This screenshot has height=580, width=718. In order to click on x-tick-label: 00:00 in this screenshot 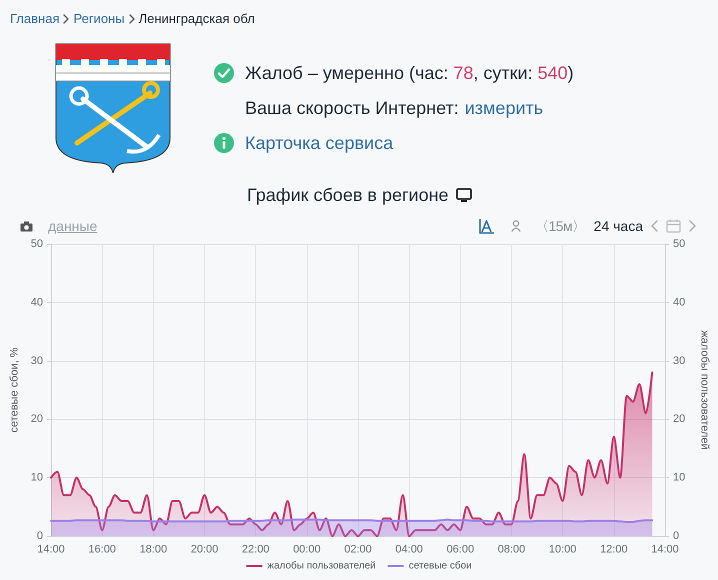, I will do `click(307, 550)`.